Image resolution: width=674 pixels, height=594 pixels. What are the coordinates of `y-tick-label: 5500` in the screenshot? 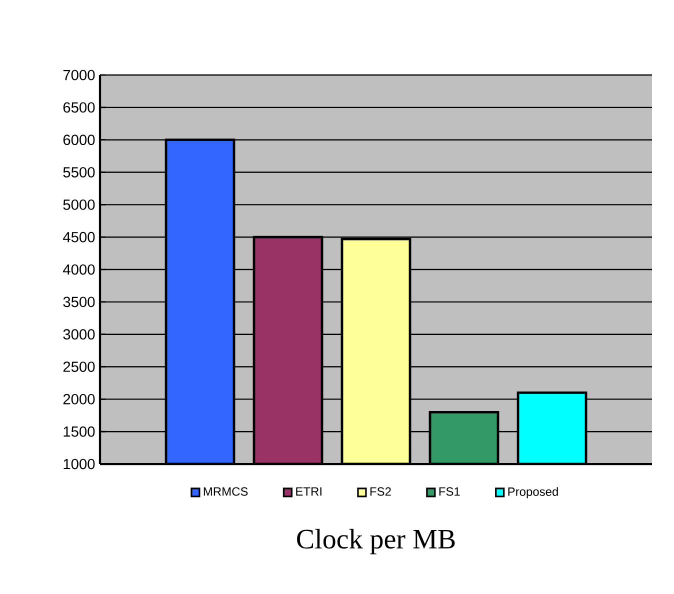 It's located at (79, 172).